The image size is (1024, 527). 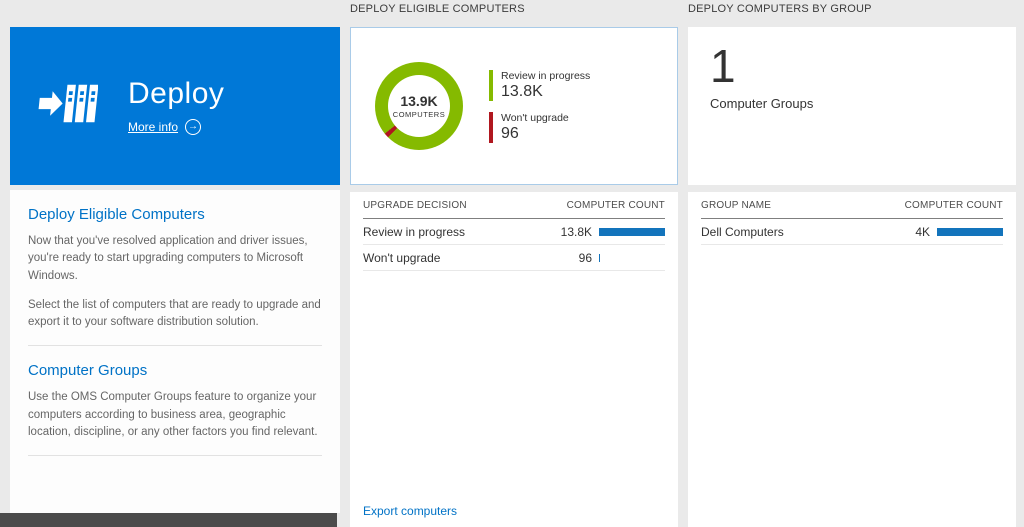 I want to click on more-info-link: More info →, so click(x=176, y=127).